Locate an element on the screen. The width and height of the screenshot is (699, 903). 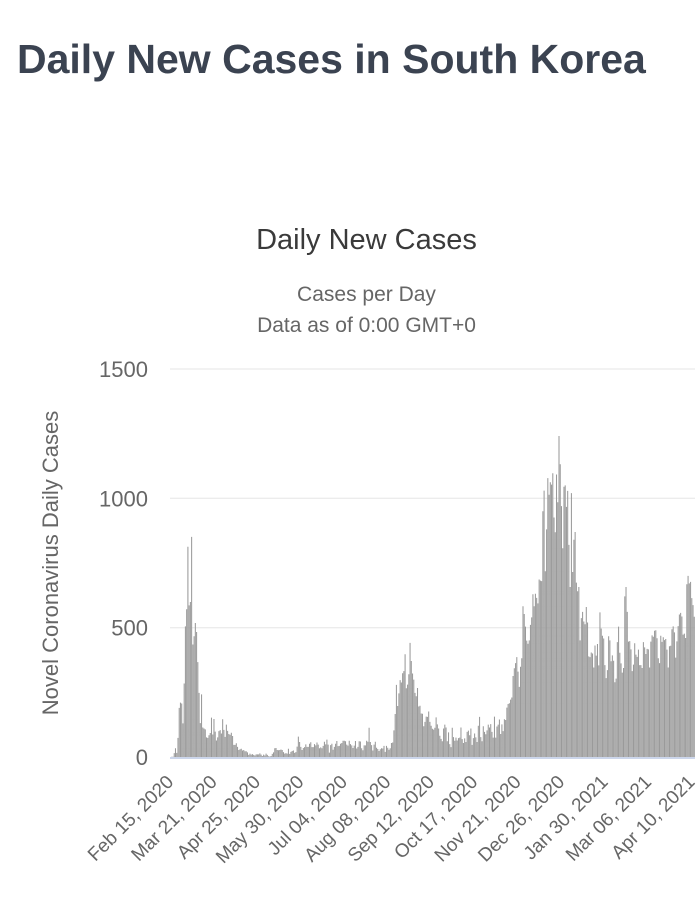
chart-subtitle-line2: Data as of 0:00 GMT+0 is located at coordinates (366, 325).